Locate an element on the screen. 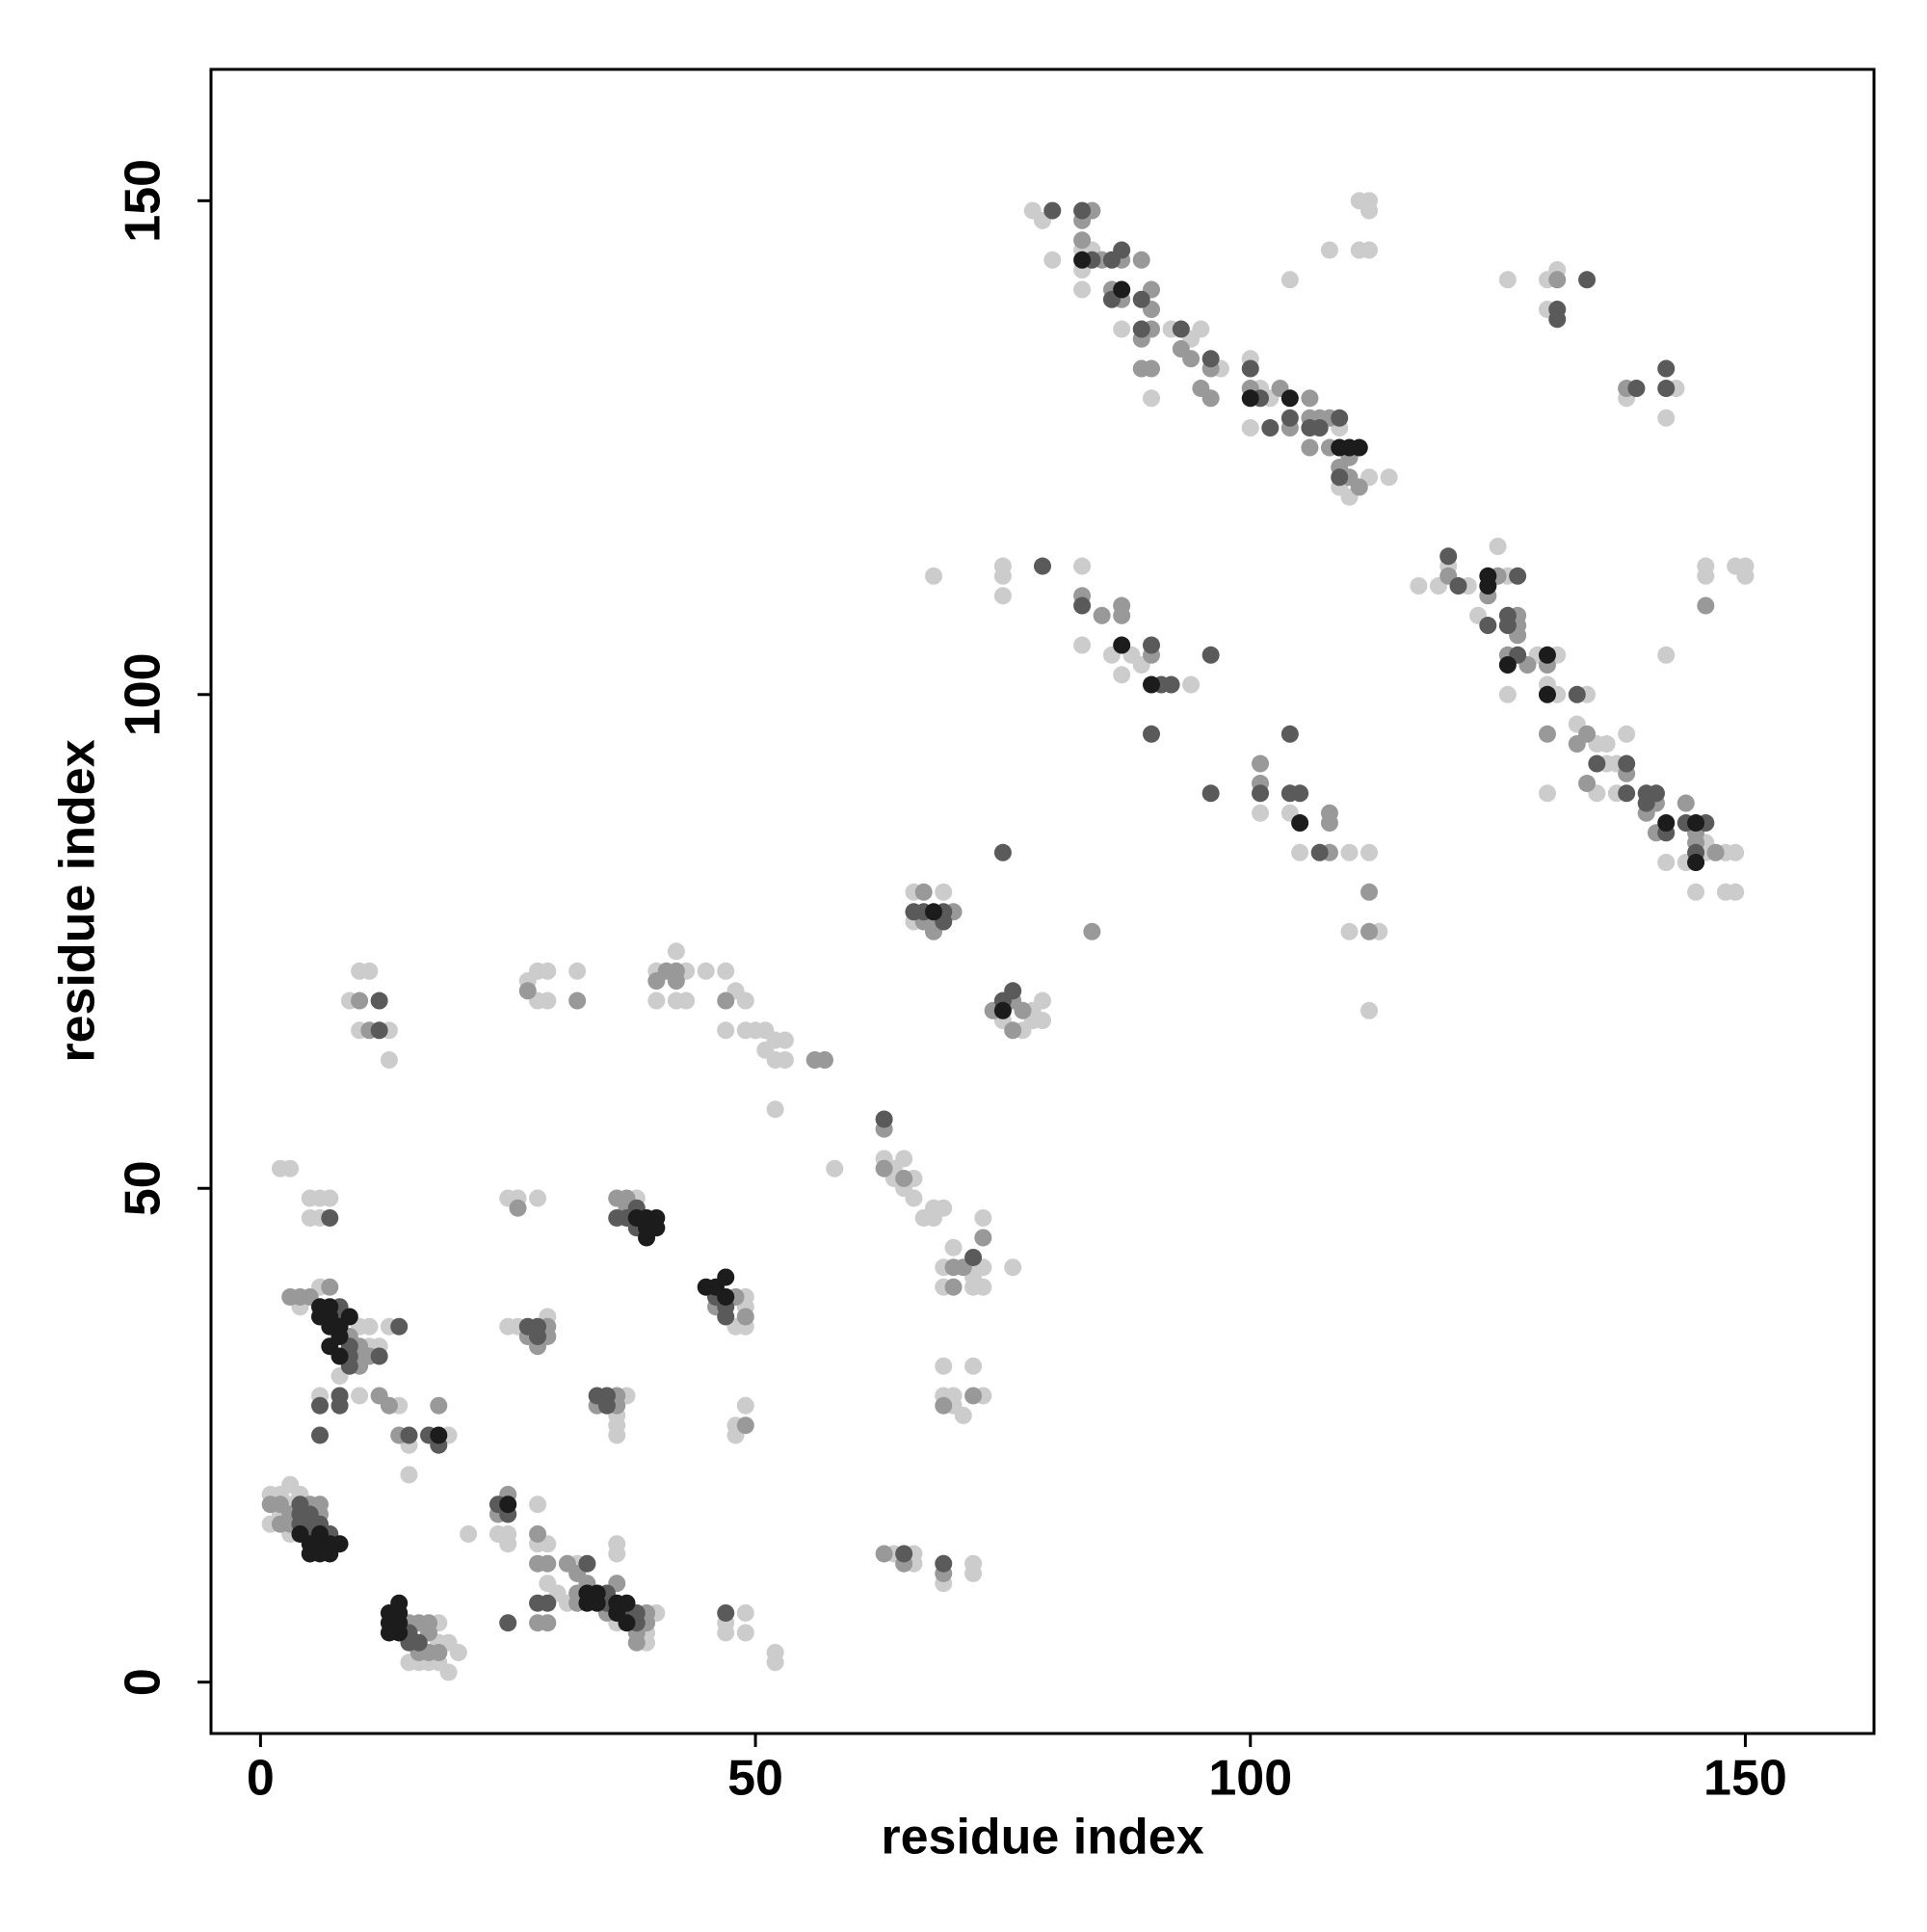 The width and height of the screenshot is (1927, 1932). x-tick-label: 0 is located at coordinates (261, 1779).